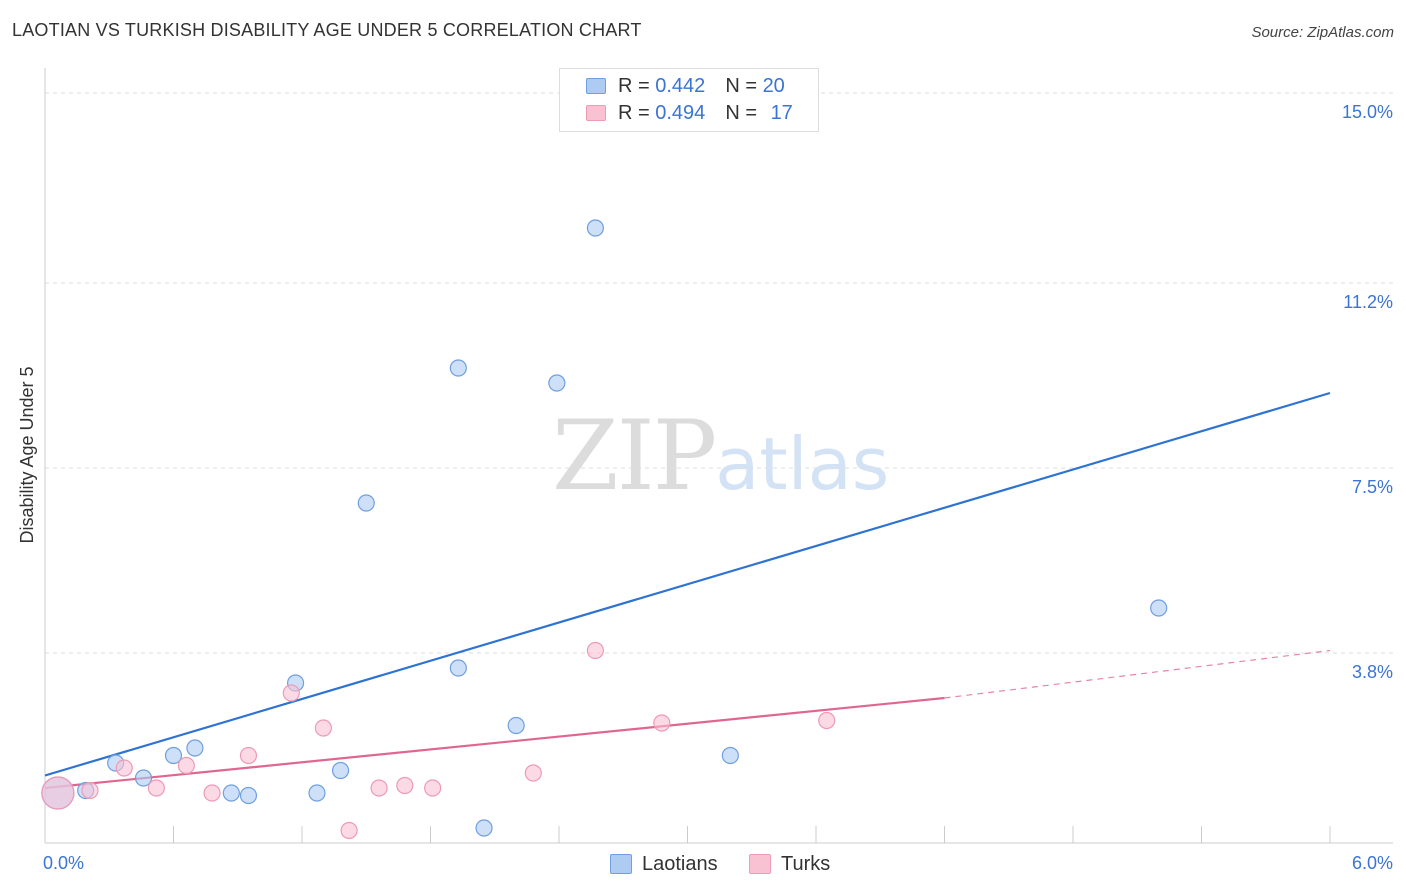 The image size is (1406, 892). I want to click on stats-legend: R = 0.442 N = 20 R = 0.494 N = 17, so click(689, 100).